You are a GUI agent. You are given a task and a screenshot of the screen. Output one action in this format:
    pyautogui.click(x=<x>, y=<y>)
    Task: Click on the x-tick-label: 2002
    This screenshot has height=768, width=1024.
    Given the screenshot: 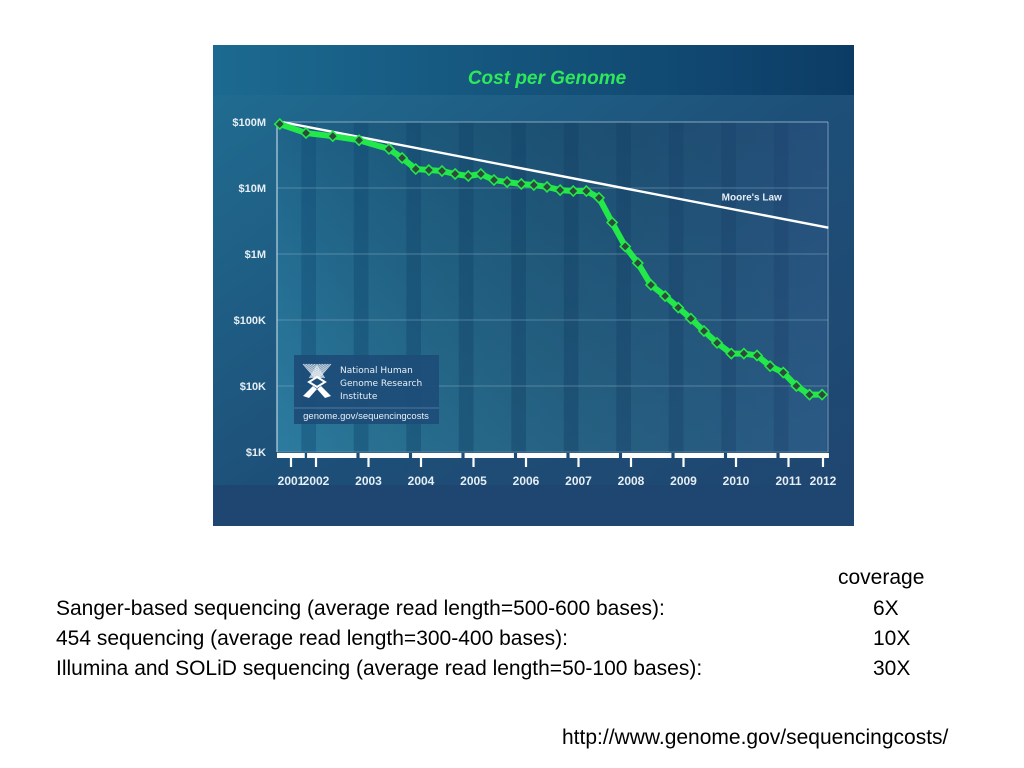 What is the action you would take?
    pyautogui.click(x=316, y=481)
    